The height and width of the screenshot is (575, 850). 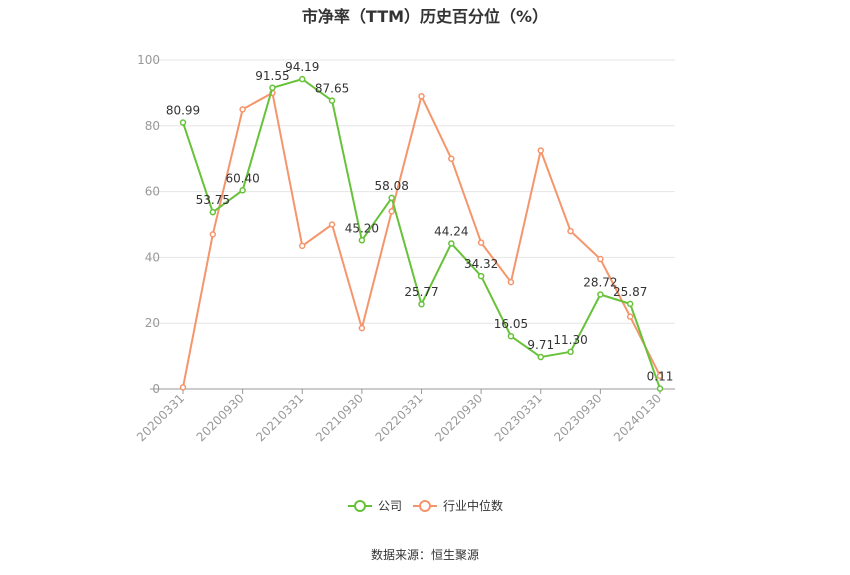 What do you see at coordinates (425, 16) in the screenshot?
I see `chart-title: 市净率（TTM）历史百分位（%）` at bounding box center [425, 16].